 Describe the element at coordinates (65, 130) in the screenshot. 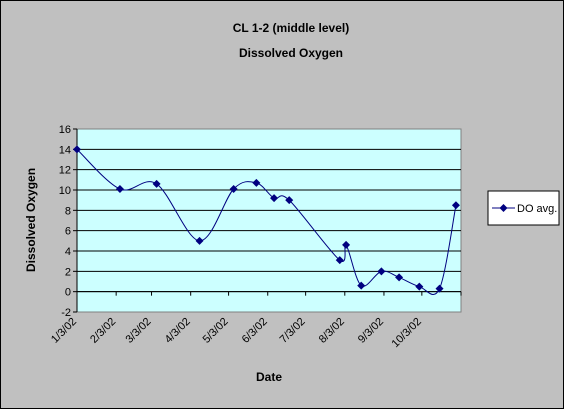

I see `y-tick-label-9: 16` at that location.